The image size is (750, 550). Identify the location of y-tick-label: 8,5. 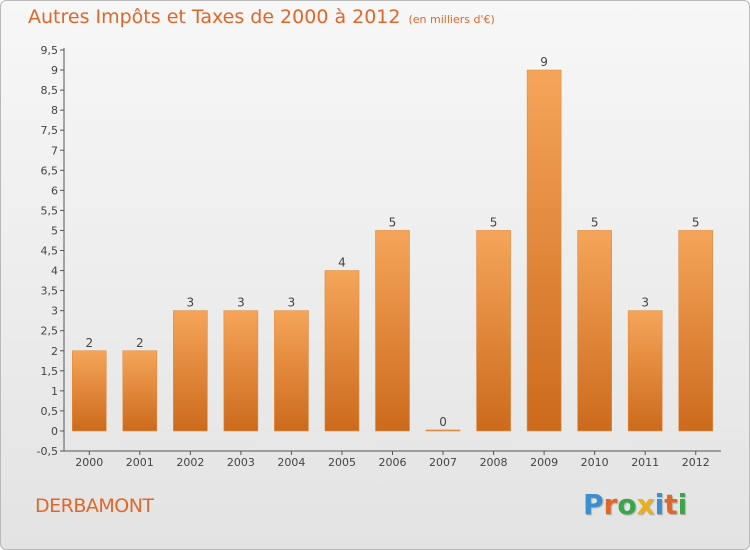
(50, 90).